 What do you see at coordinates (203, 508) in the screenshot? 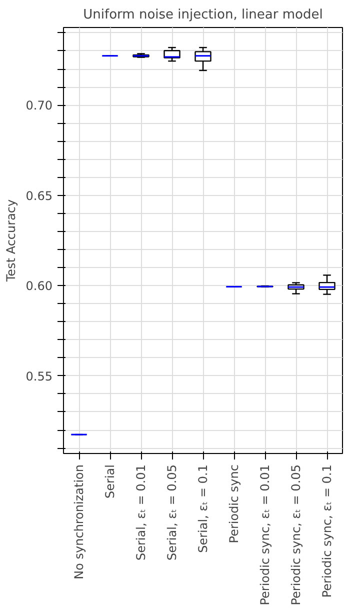
I see `x-tick-label: Serial, εₜ = 0.1` at bounding box center [203, 508].